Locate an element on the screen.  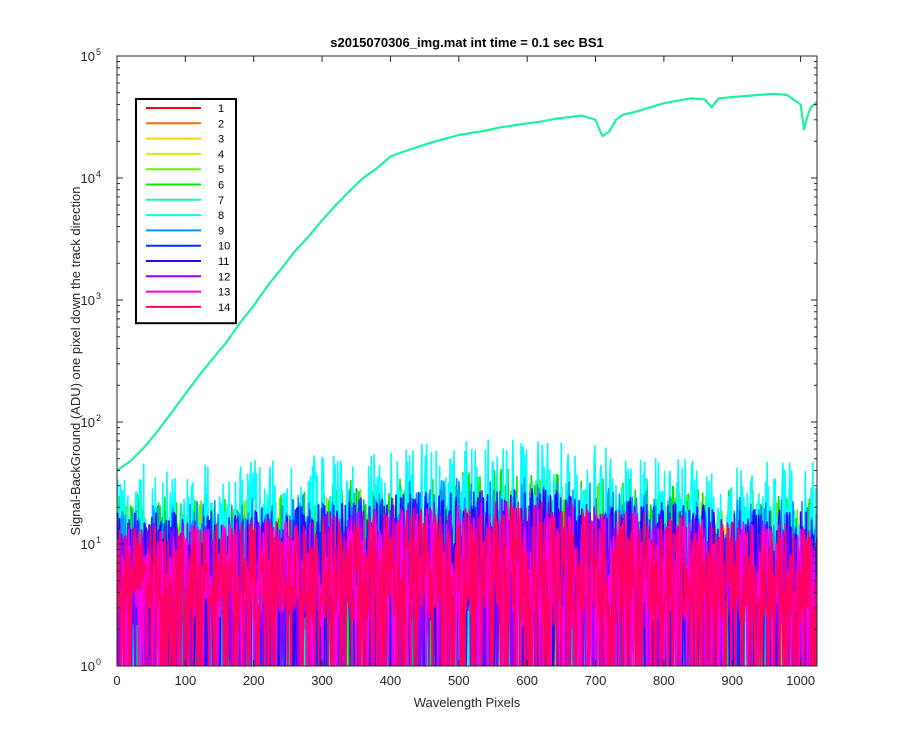
legend-box is located at coordinates (186, 211).